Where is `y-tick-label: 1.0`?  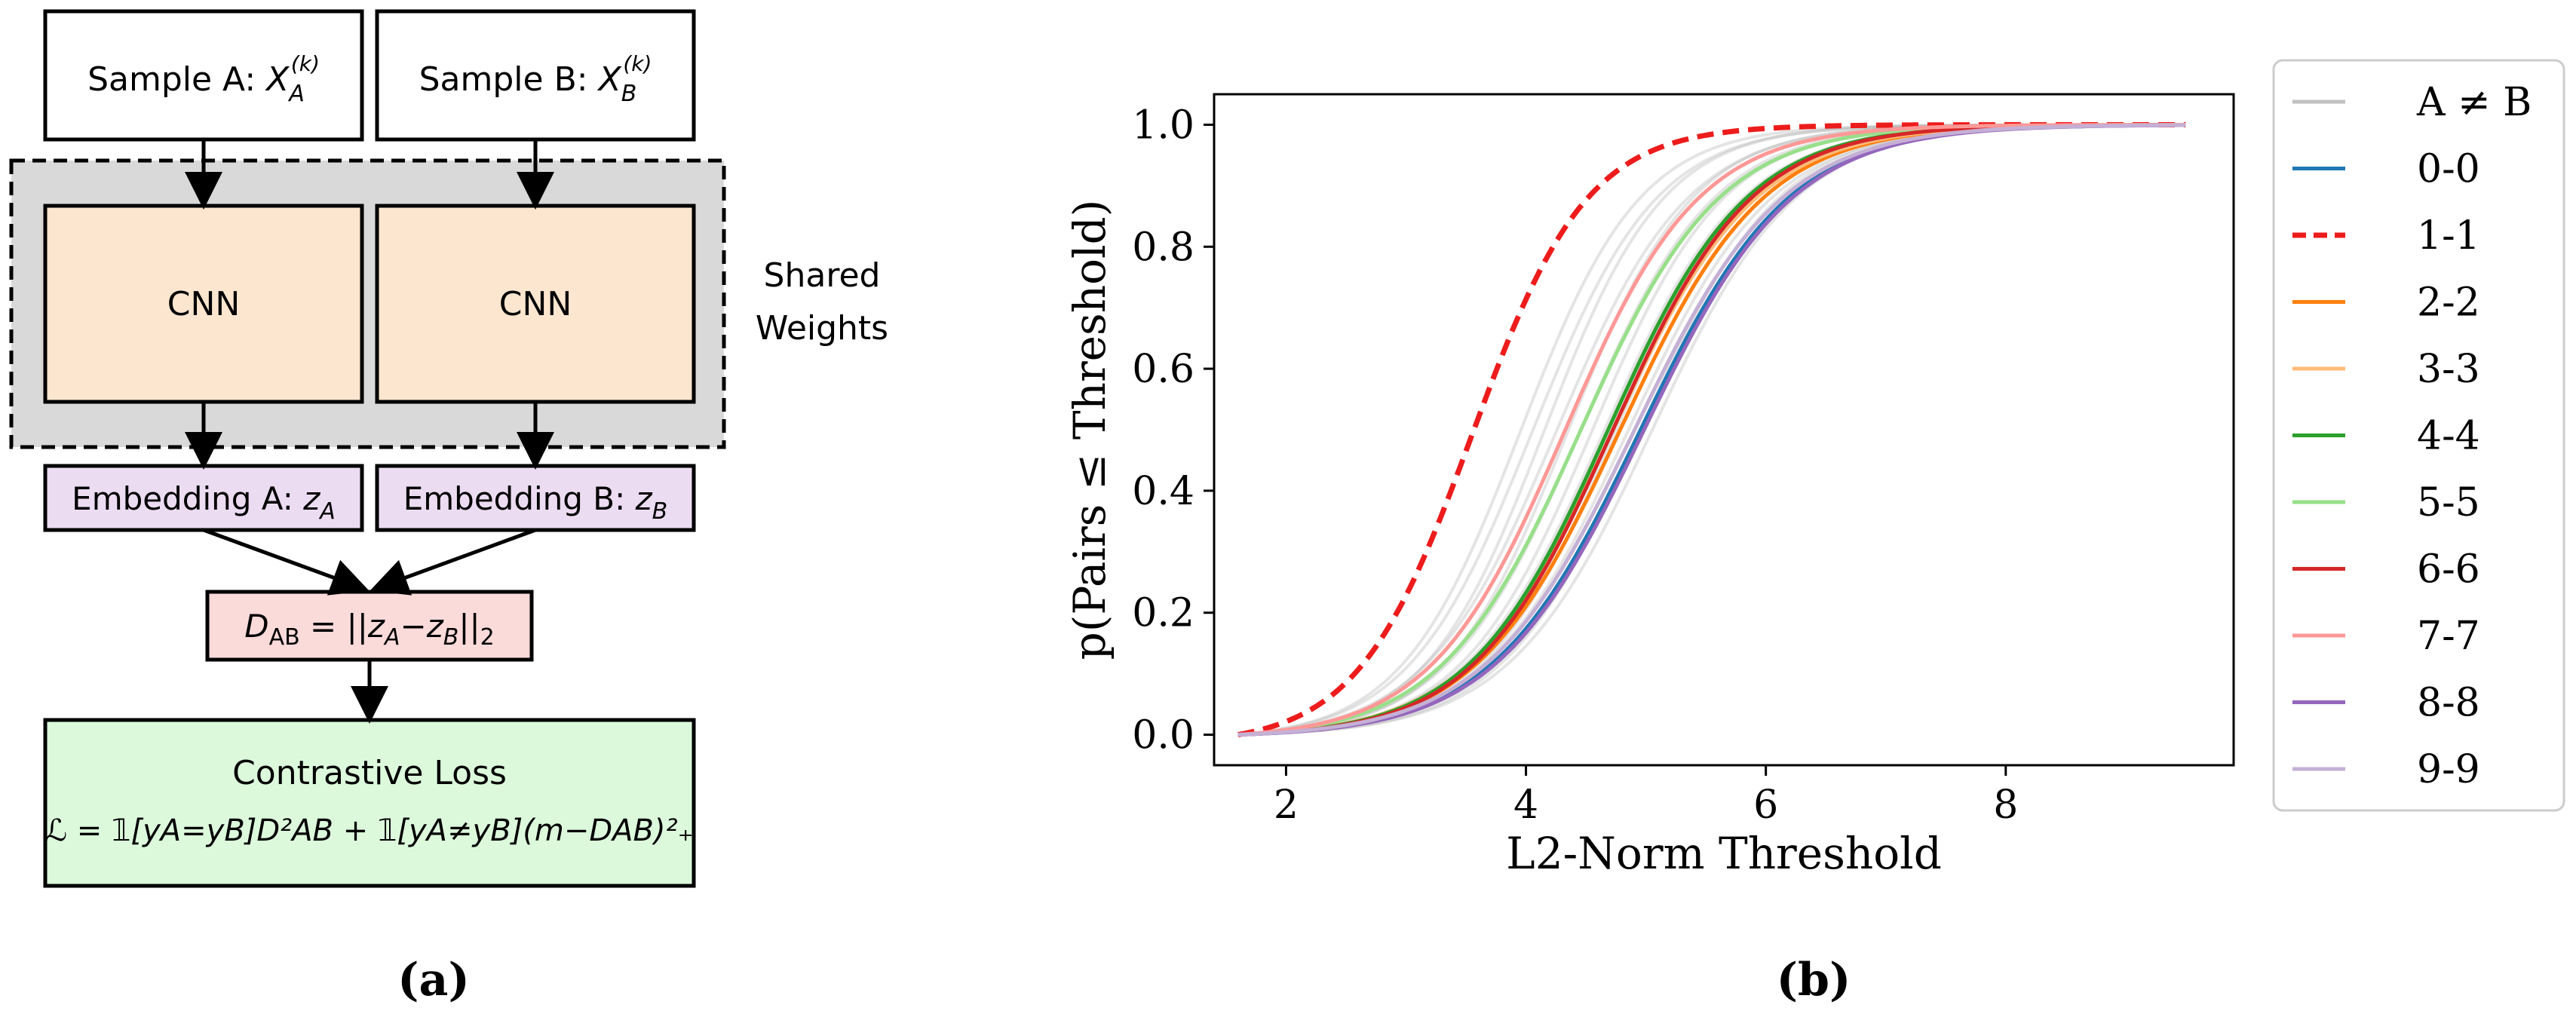
y-tick-label: 1.0 is located at coordinates (1163, 125).